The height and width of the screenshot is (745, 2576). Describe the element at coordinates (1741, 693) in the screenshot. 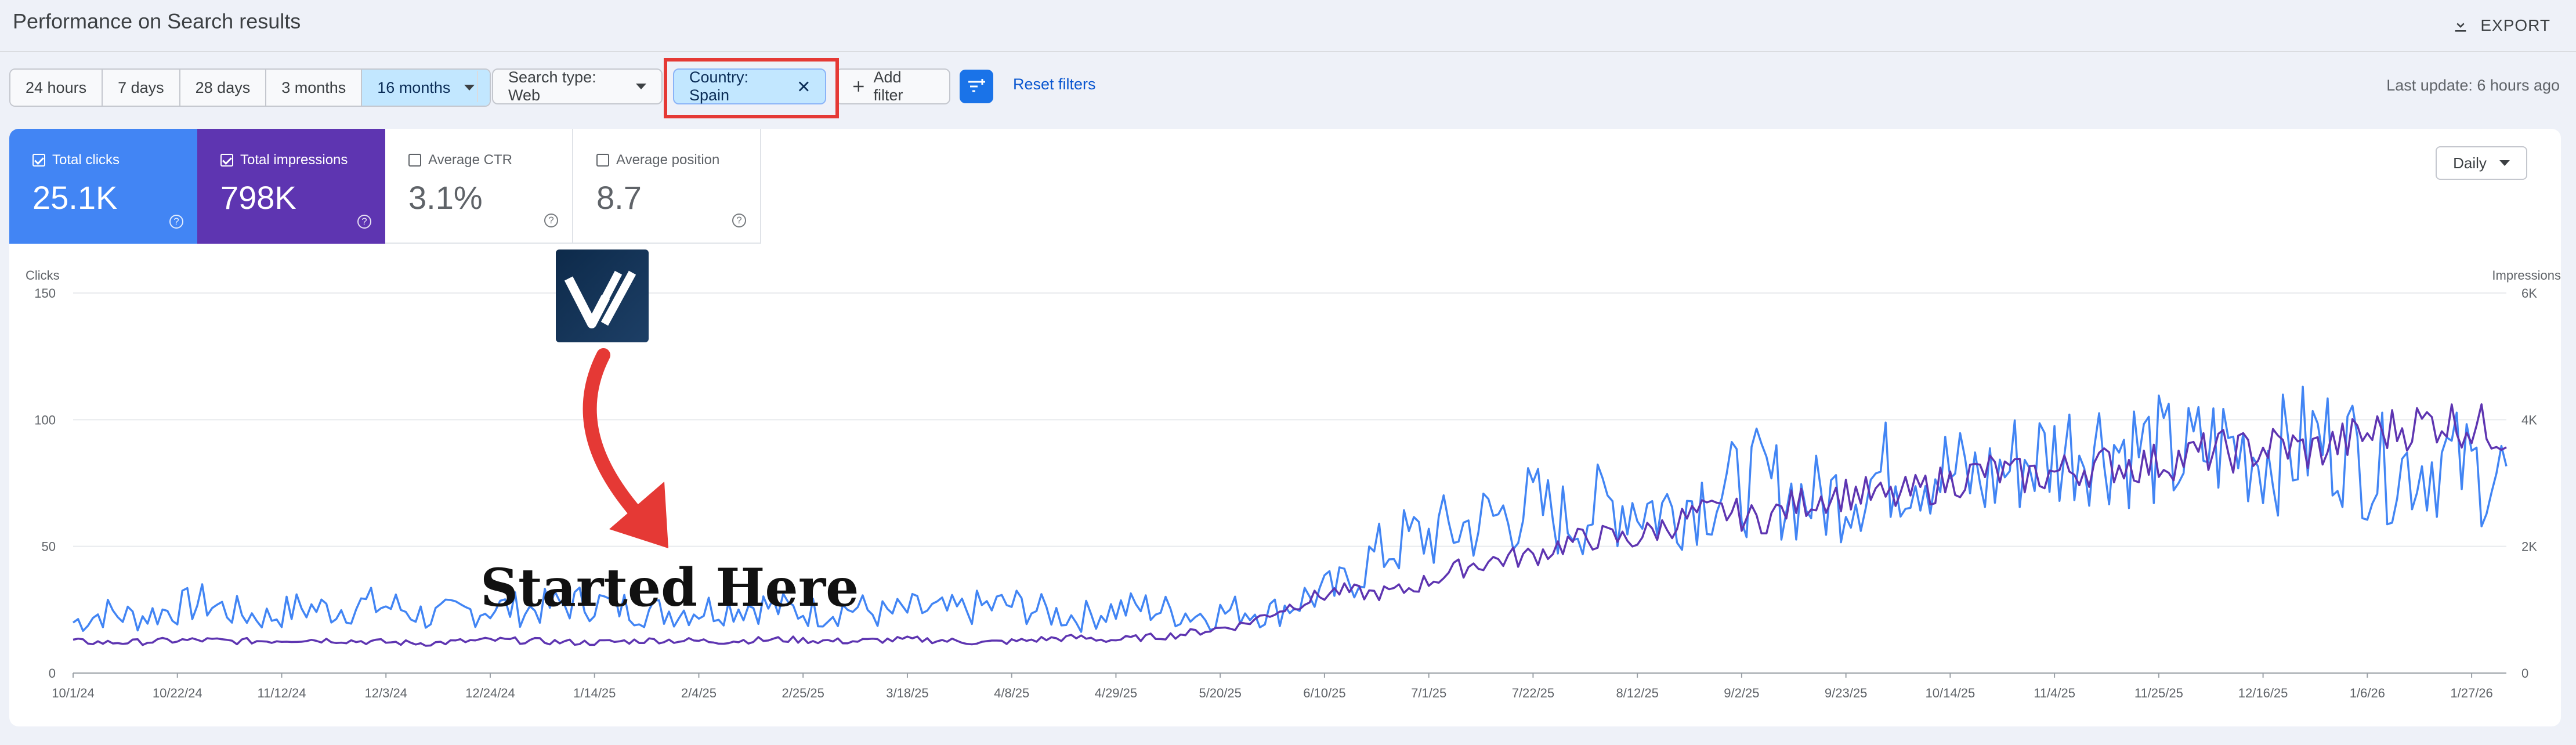

I see `x-tick-label: 9/2/25` at that location.